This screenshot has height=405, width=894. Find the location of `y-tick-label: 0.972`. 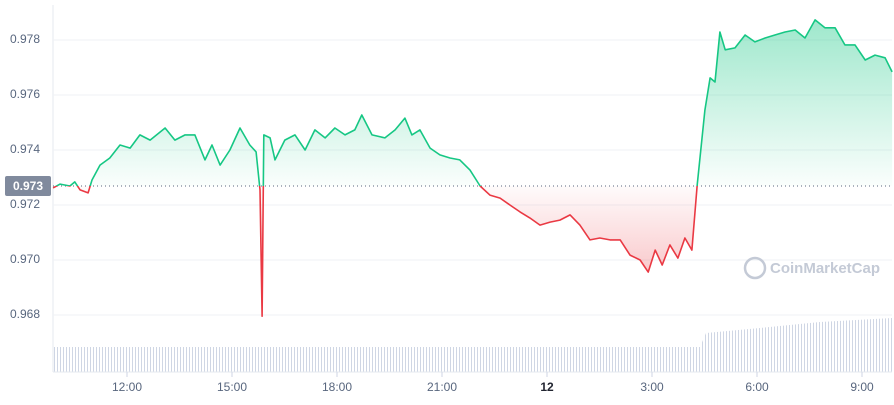

y-tick-label: 0.972 is located at coordinates (25, 204).